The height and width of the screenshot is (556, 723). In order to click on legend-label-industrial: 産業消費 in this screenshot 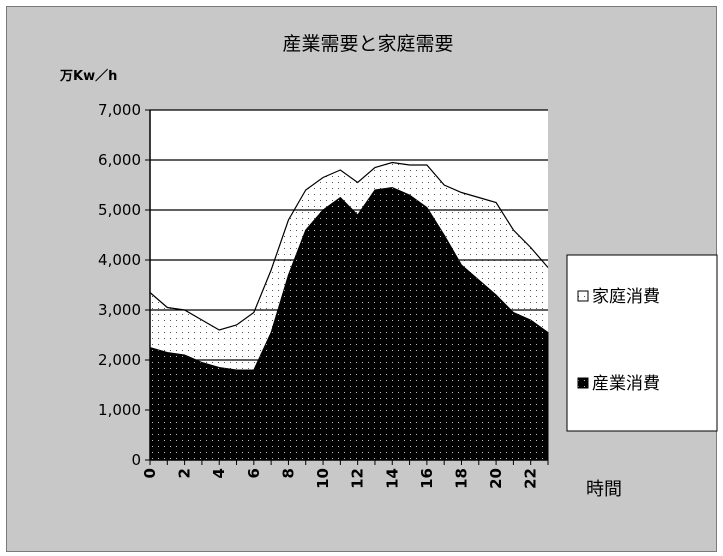, I will do `click(626, 384)`.